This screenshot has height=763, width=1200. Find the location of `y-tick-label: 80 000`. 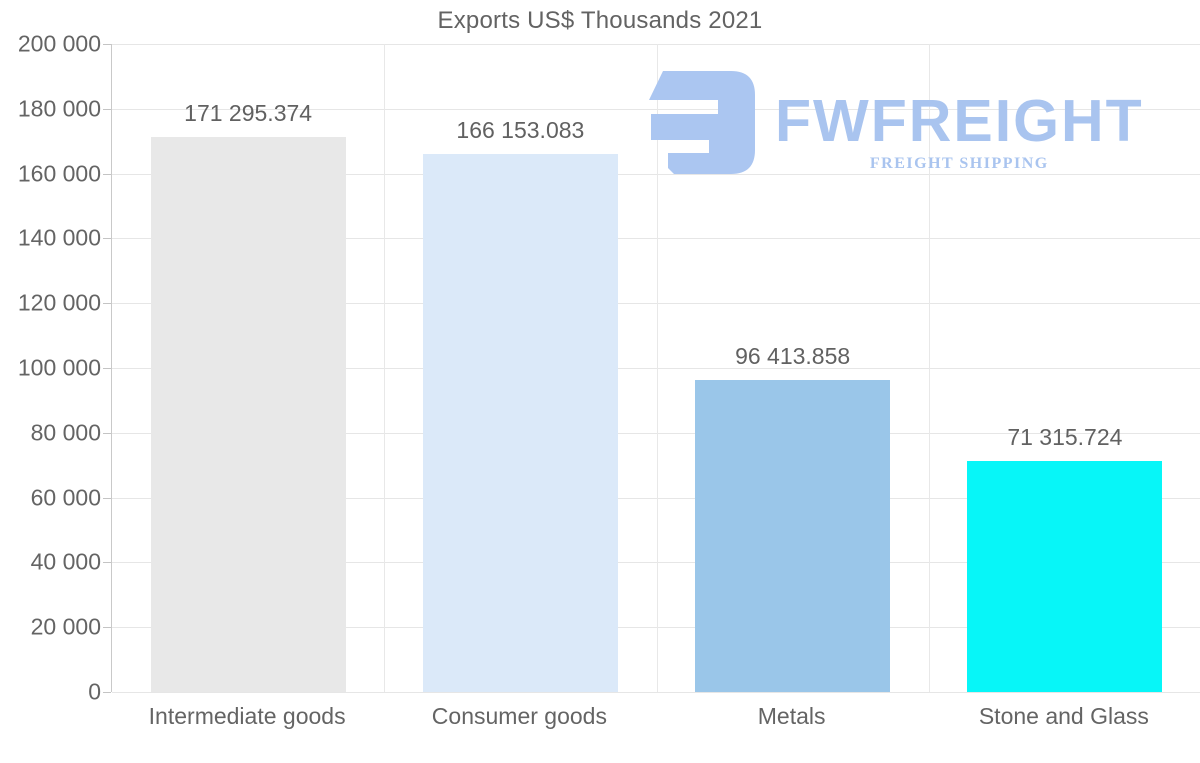

y-tick-label: 80 000 is located at coordinates (65, 432).